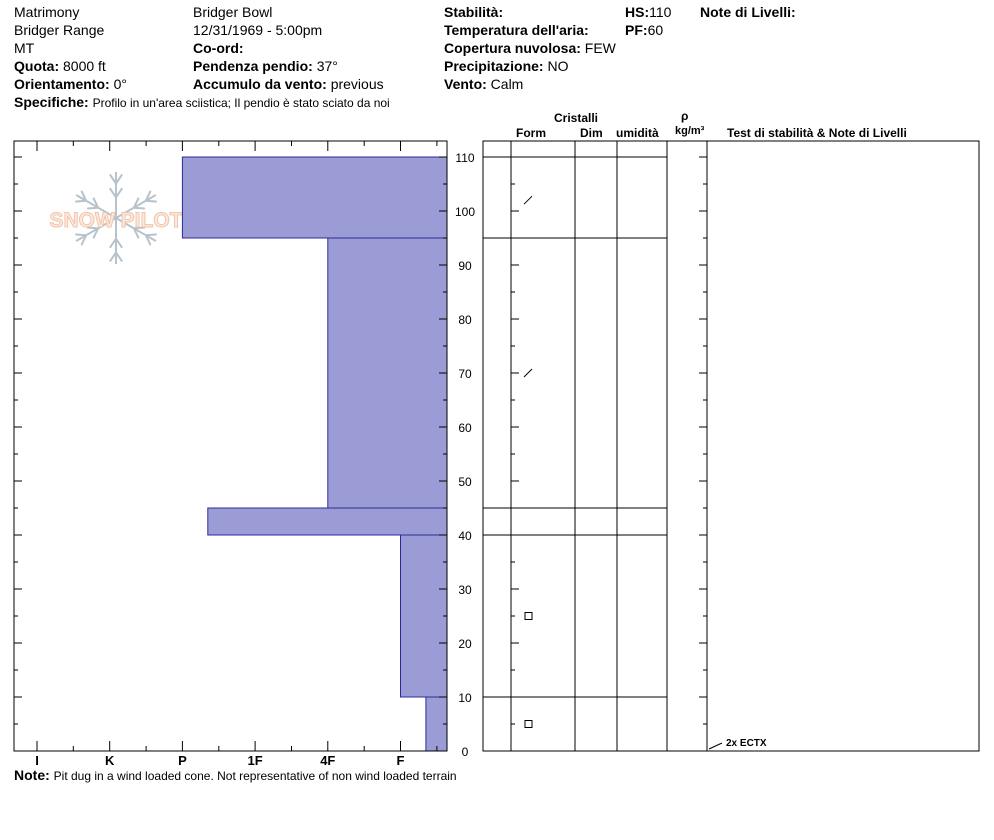 The image size is (994, 840). I want to click on elevation-label: Quota:, so click(37, 66).